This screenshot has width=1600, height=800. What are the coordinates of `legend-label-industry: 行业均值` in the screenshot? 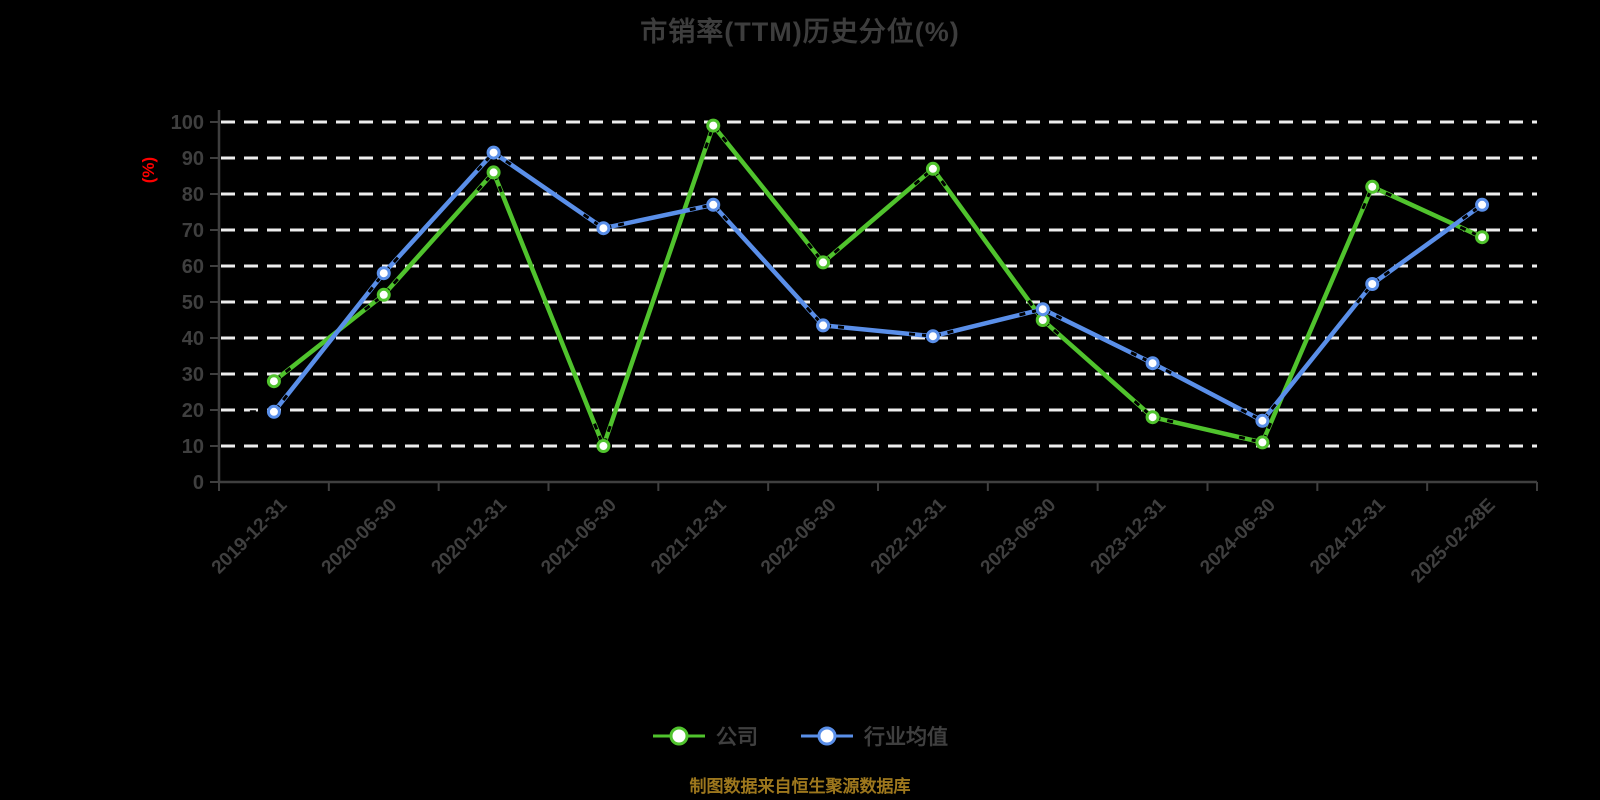 It's located at (906, 737).